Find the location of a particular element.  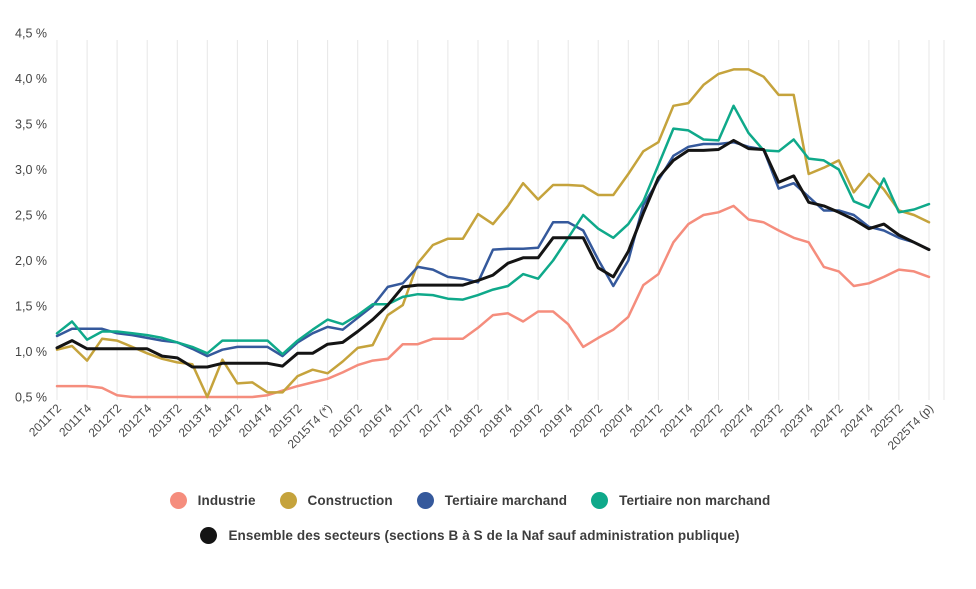

legend-item-industrie: Industrie is located at coordinates (212, 500).